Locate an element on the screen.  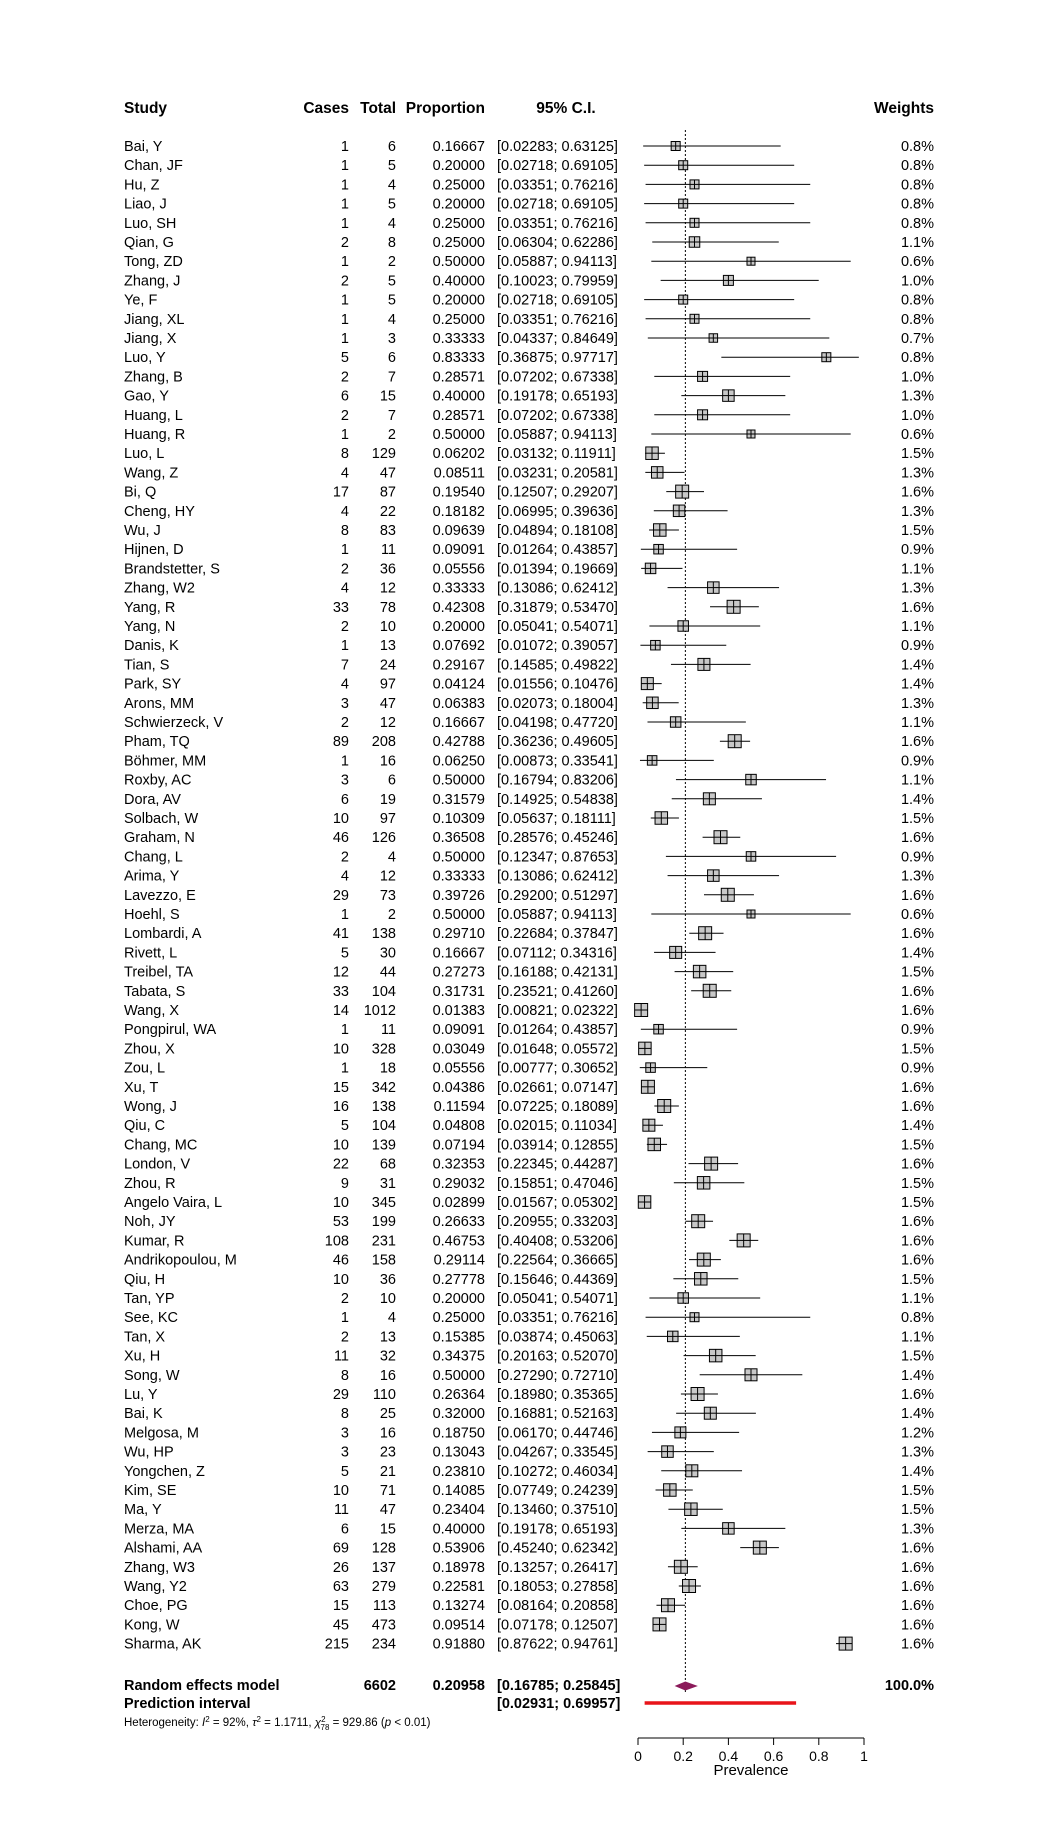
study-total: 129 is located at coordinates (384, 454).